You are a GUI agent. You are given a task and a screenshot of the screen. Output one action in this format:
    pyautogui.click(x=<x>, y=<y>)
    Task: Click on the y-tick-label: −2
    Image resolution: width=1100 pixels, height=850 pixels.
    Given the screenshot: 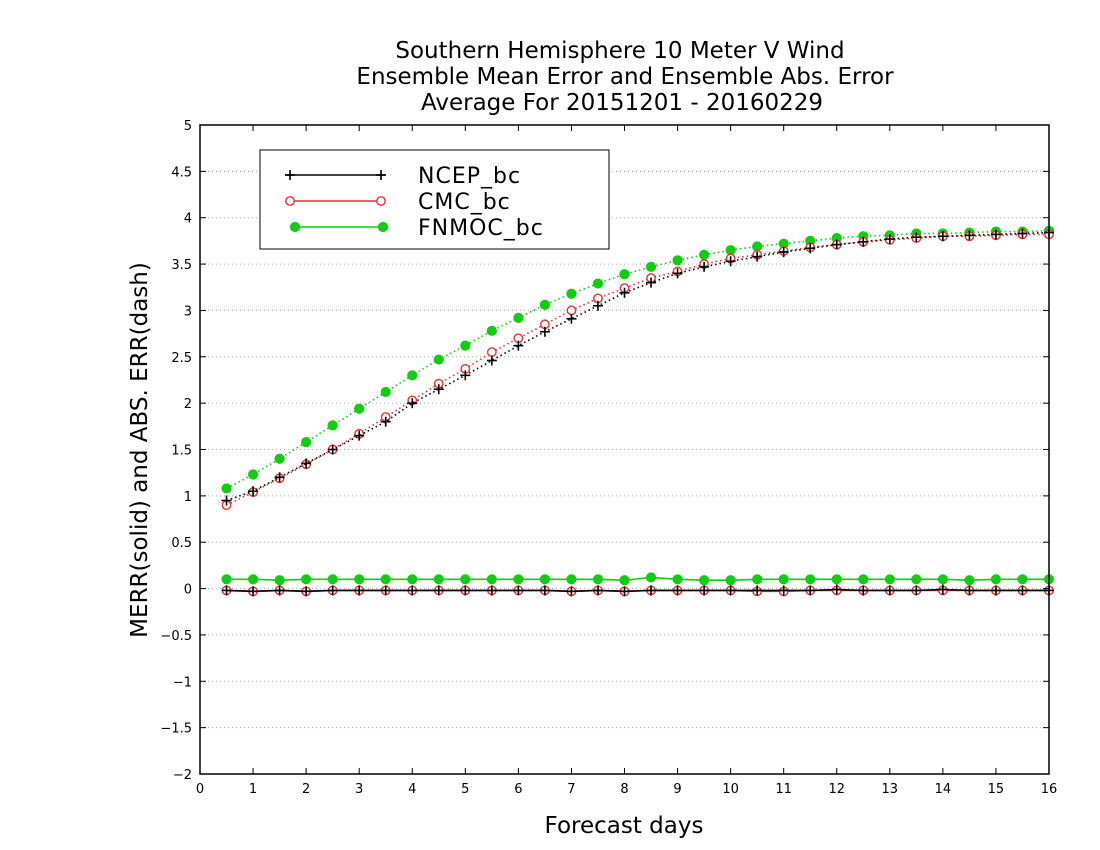 What is the action you would take?
    pyautogui.click(x=182, y=775)
    